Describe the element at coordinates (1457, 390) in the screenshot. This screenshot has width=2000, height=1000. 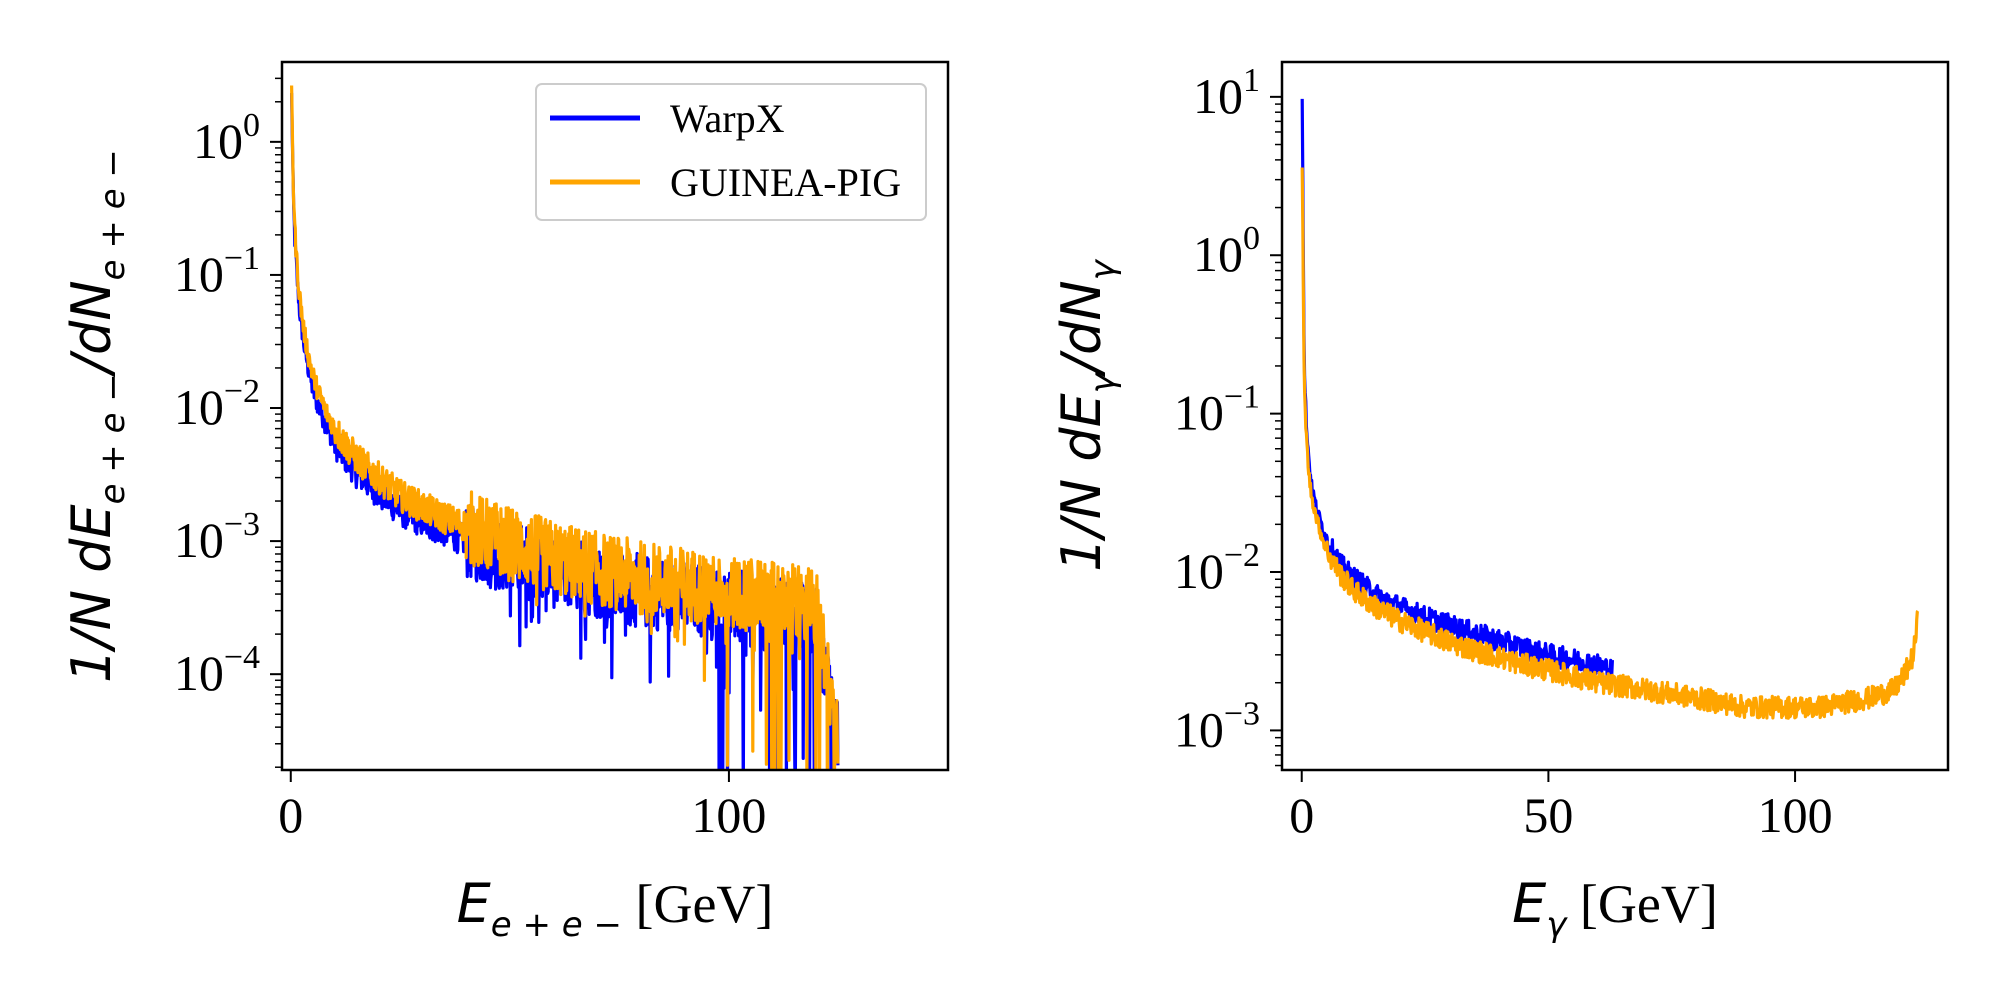
I see `series-line-warpx` at that location.